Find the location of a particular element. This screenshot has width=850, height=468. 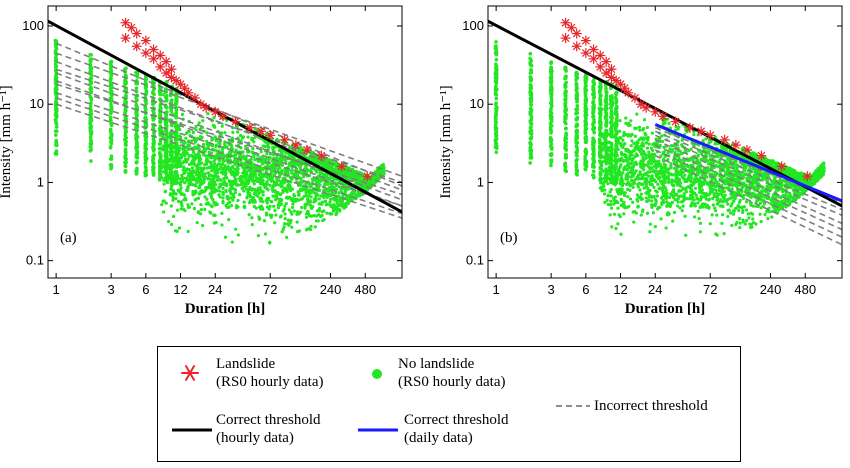

panel-label: (a) is located at coordinates (68, 238).